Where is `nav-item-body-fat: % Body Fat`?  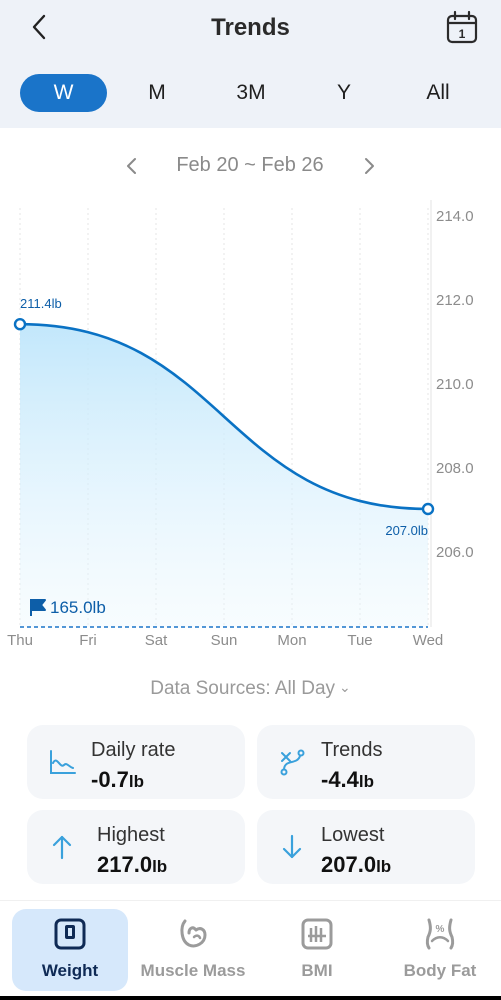
nav-item-body-fat: % Body Fat is located at coordinates (440, 950).